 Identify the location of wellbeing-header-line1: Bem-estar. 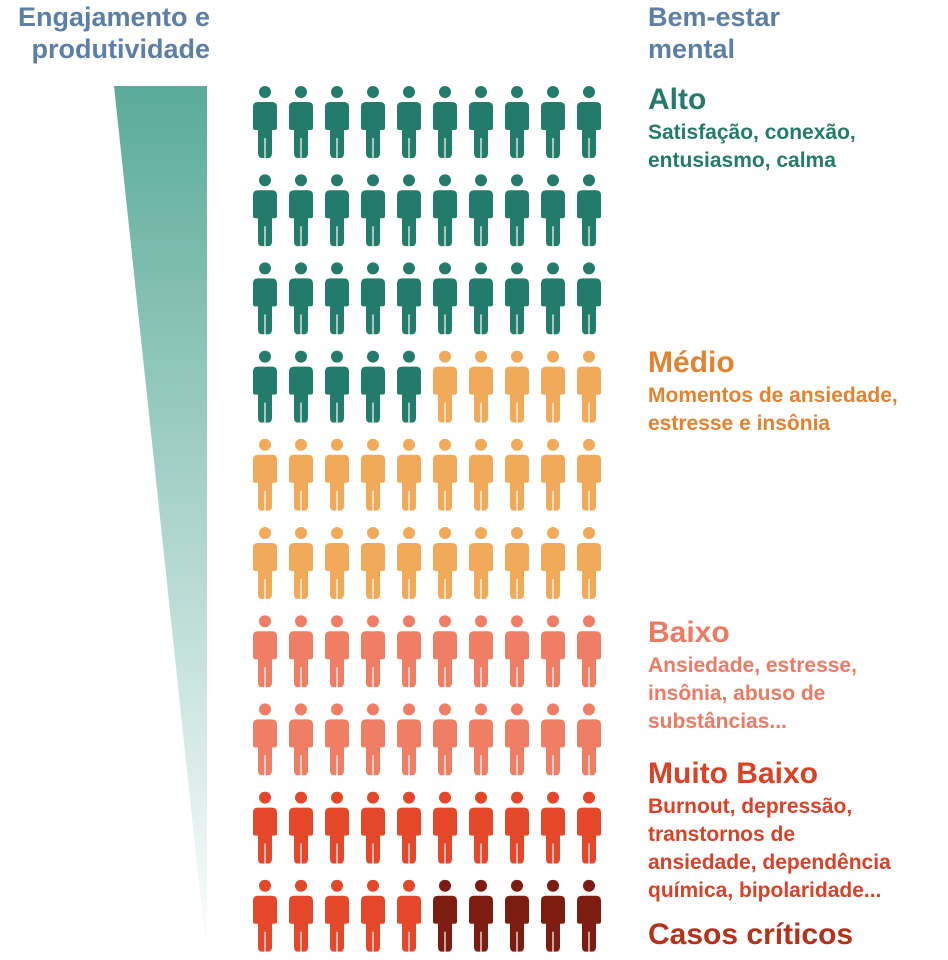
(714, 17).